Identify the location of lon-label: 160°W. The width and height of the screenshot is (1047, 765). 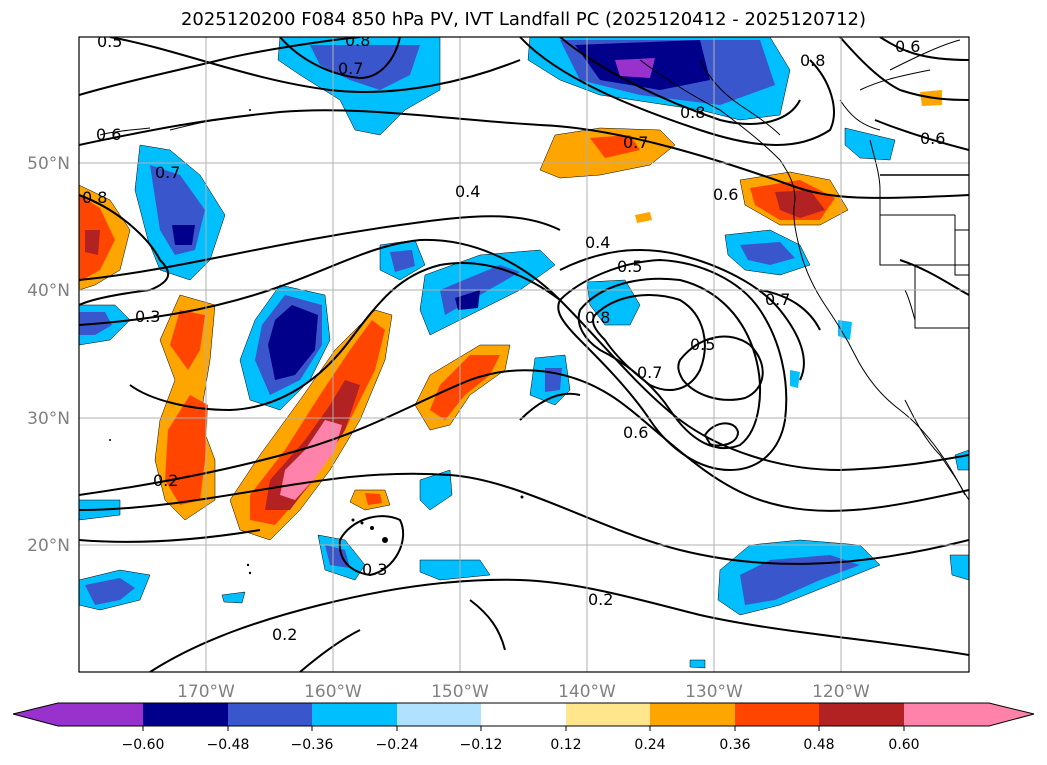
(333, 692).